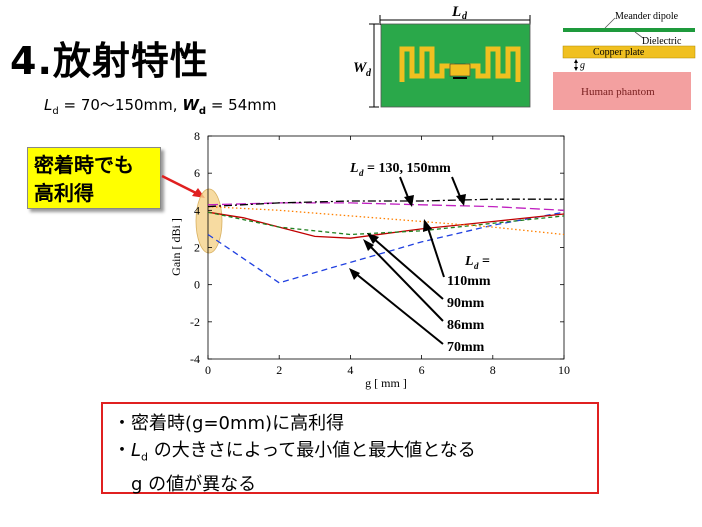 The height and width of the screenshot is (527, 702). Describe the element at coordinates (493, 370) in the screenshot. I see `x-tick-label: 8` at that location.